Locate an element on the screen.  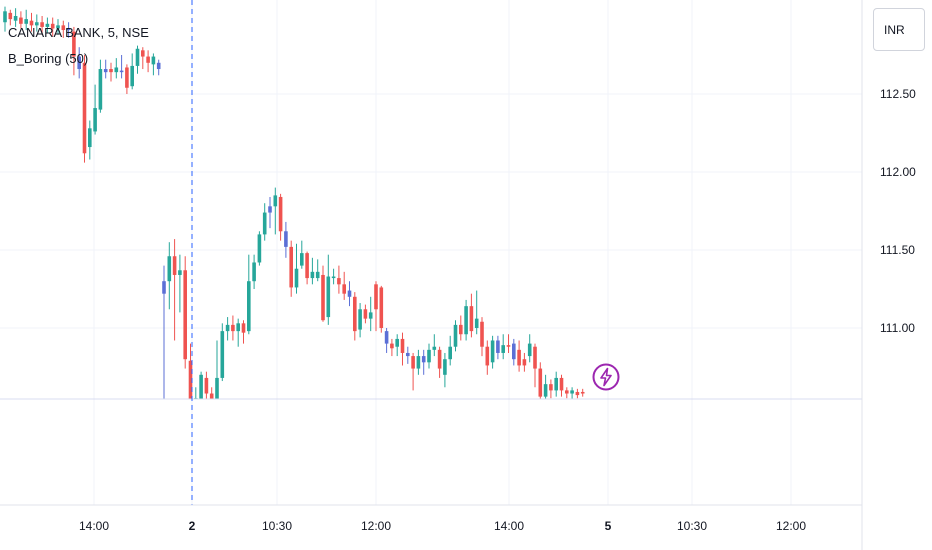
x-tick-label: 10:30 is located at coordinates (277, 526).